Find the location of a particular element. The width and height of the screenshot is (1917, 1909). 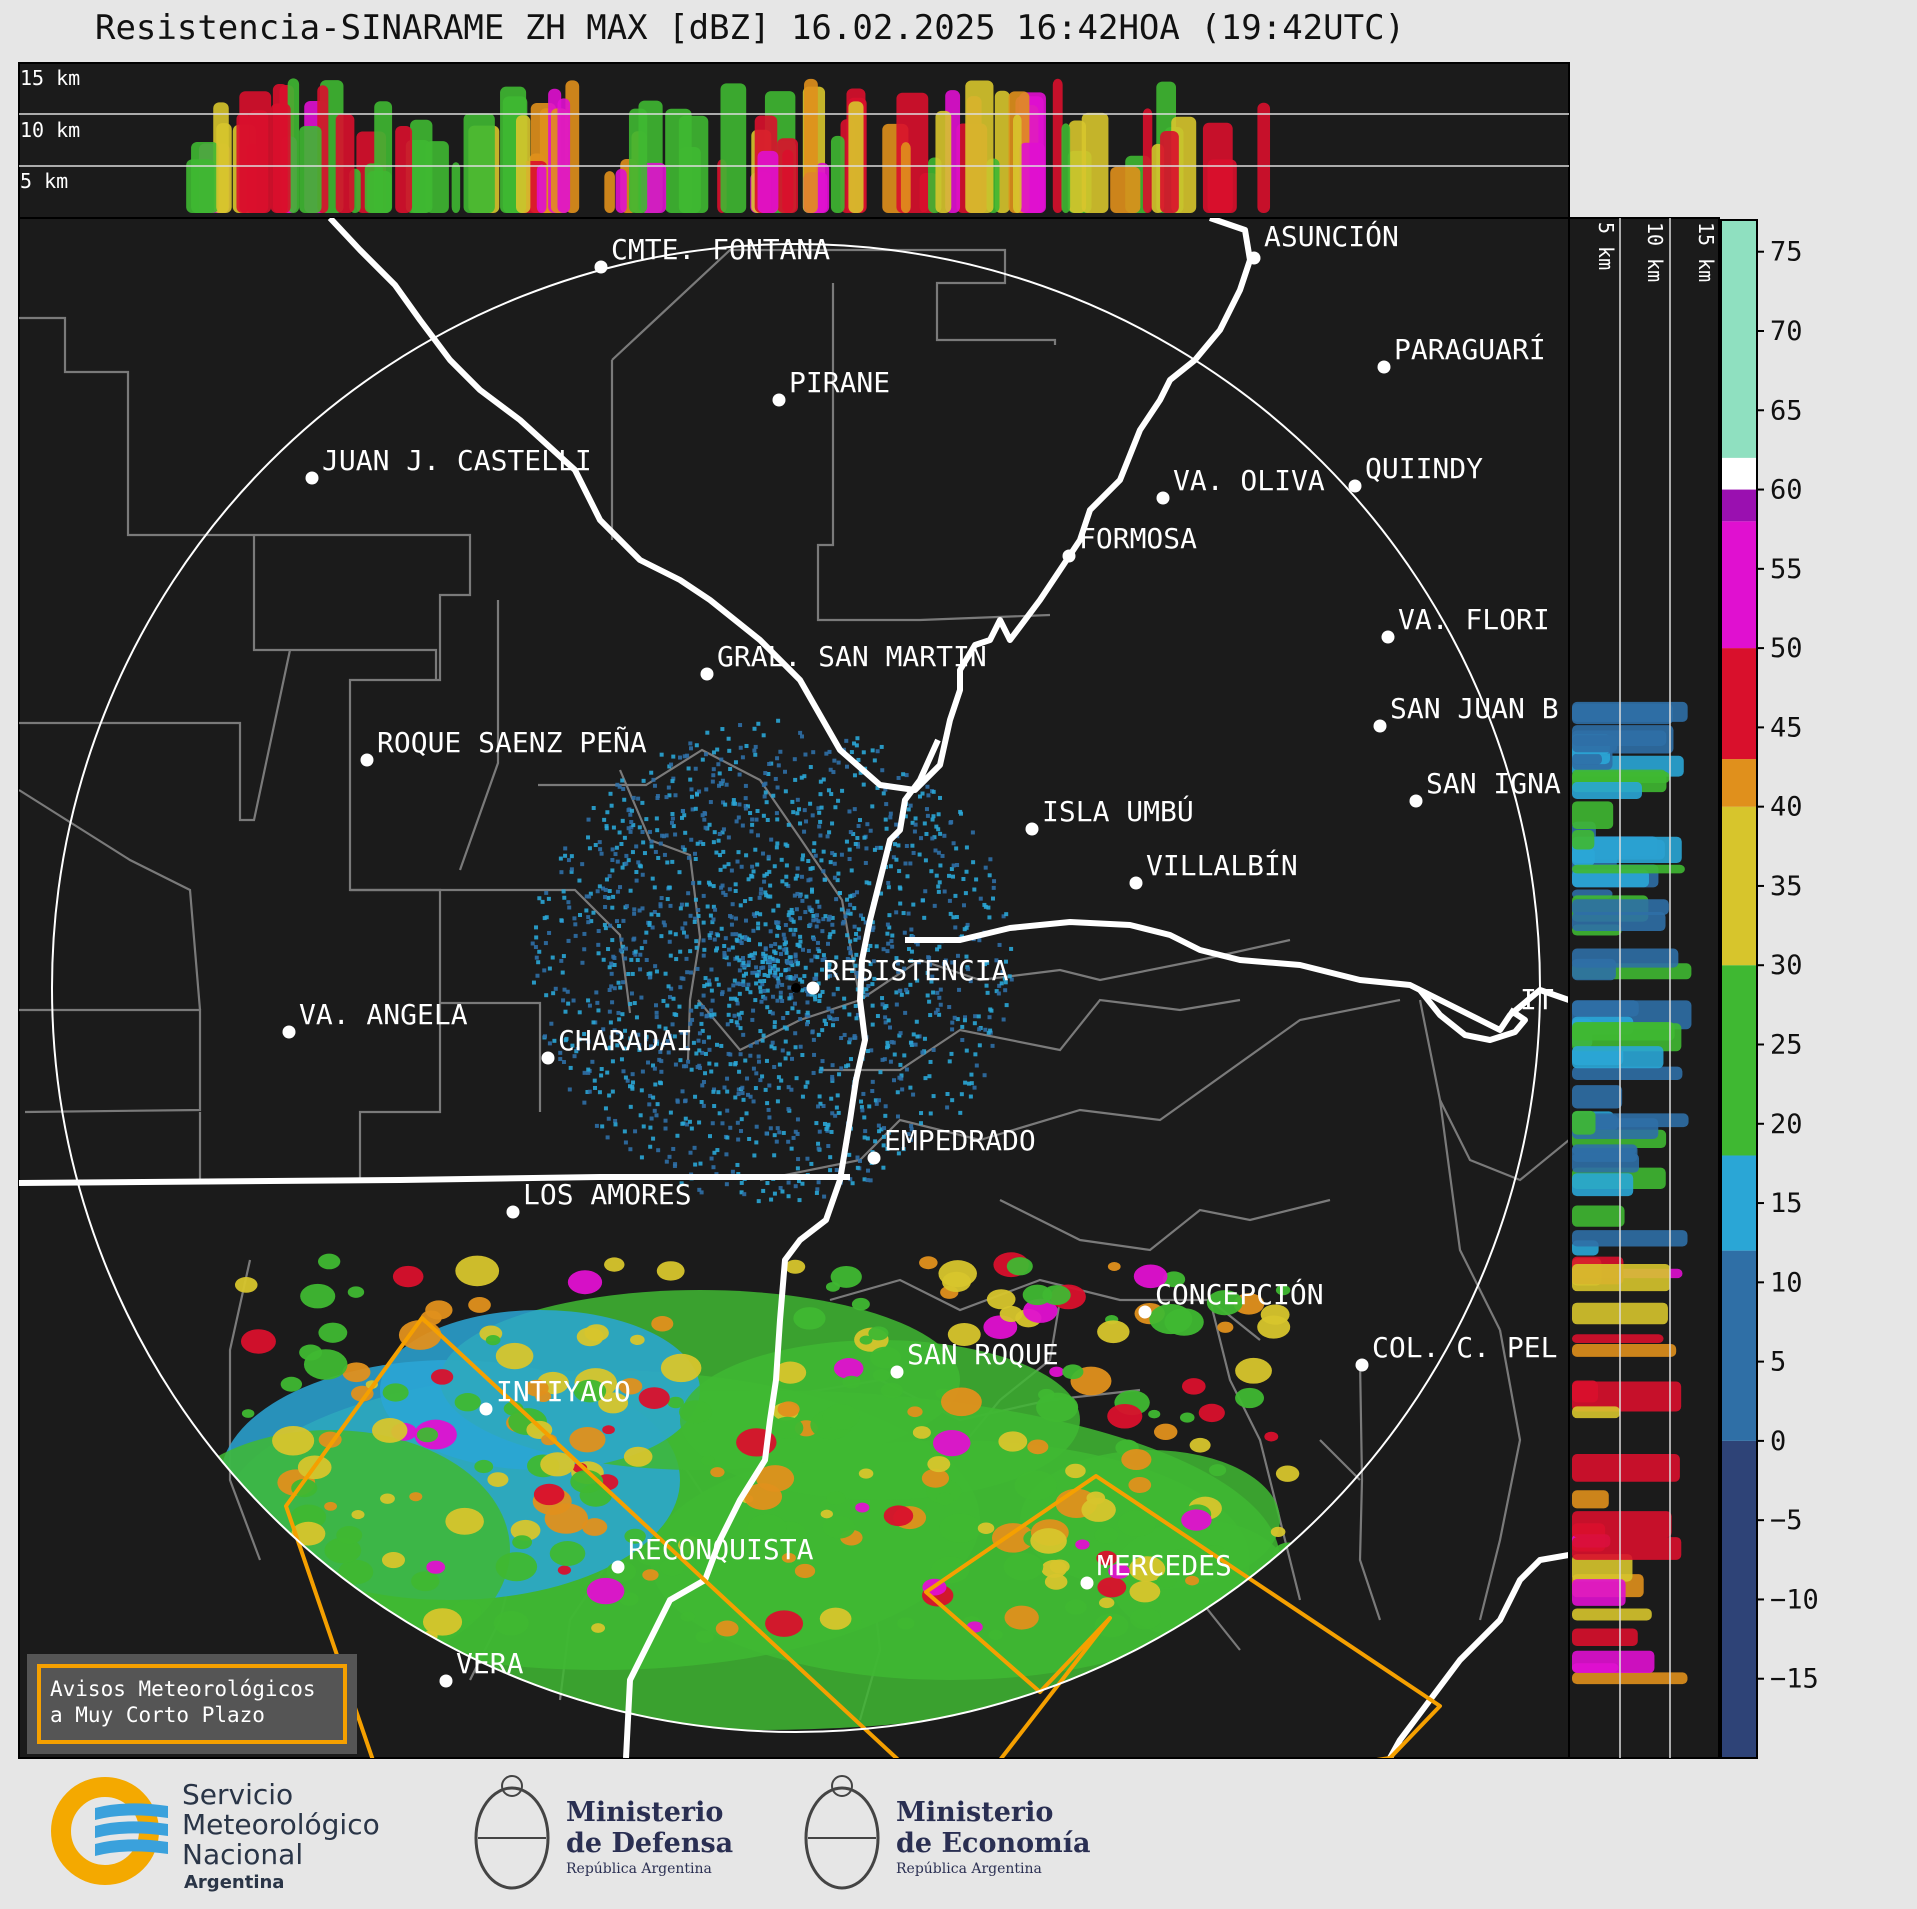

defensa-line3: República Argentina is located at coordinates (639, 1869).